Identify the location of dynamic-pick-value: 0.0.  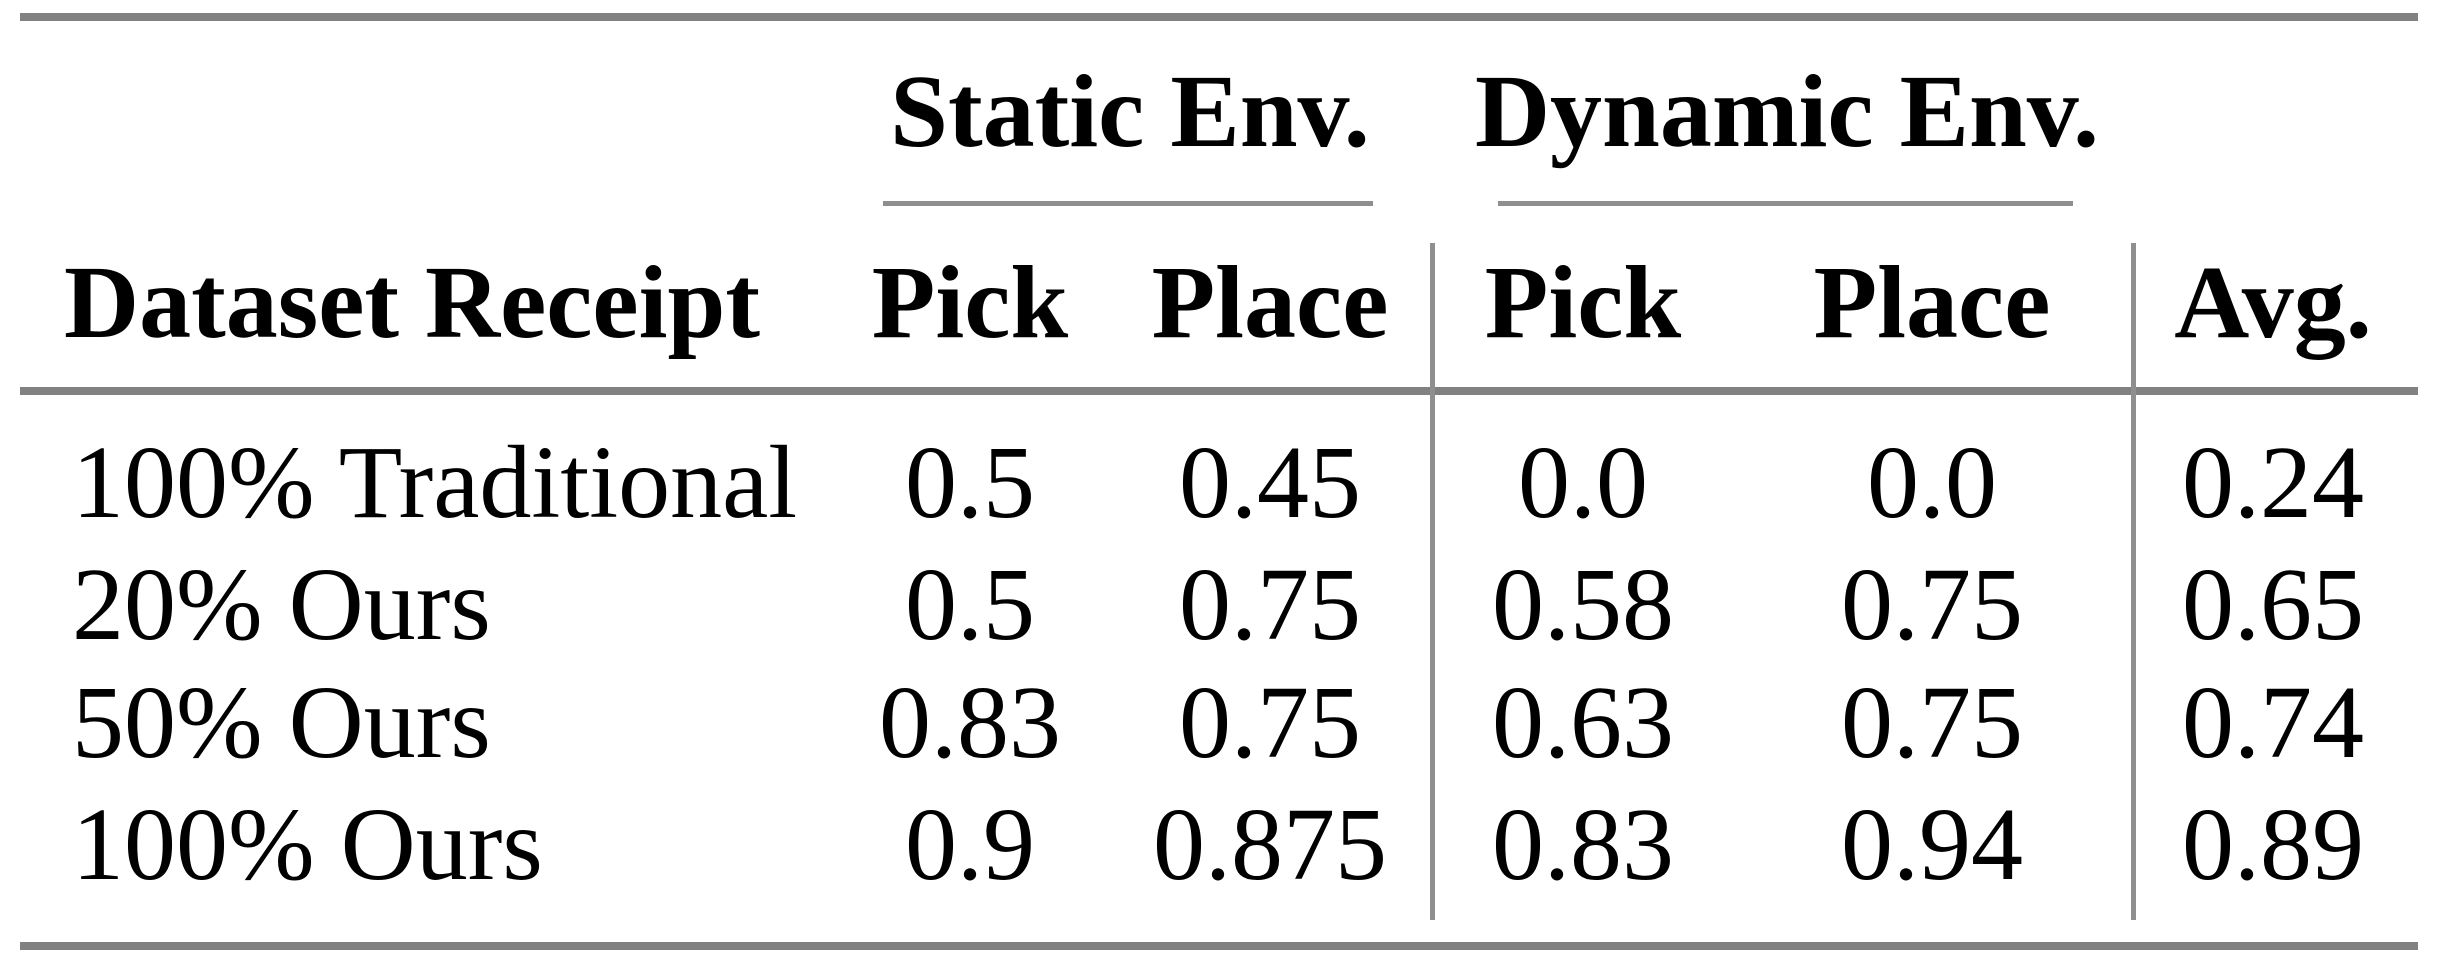
(1583, 482).